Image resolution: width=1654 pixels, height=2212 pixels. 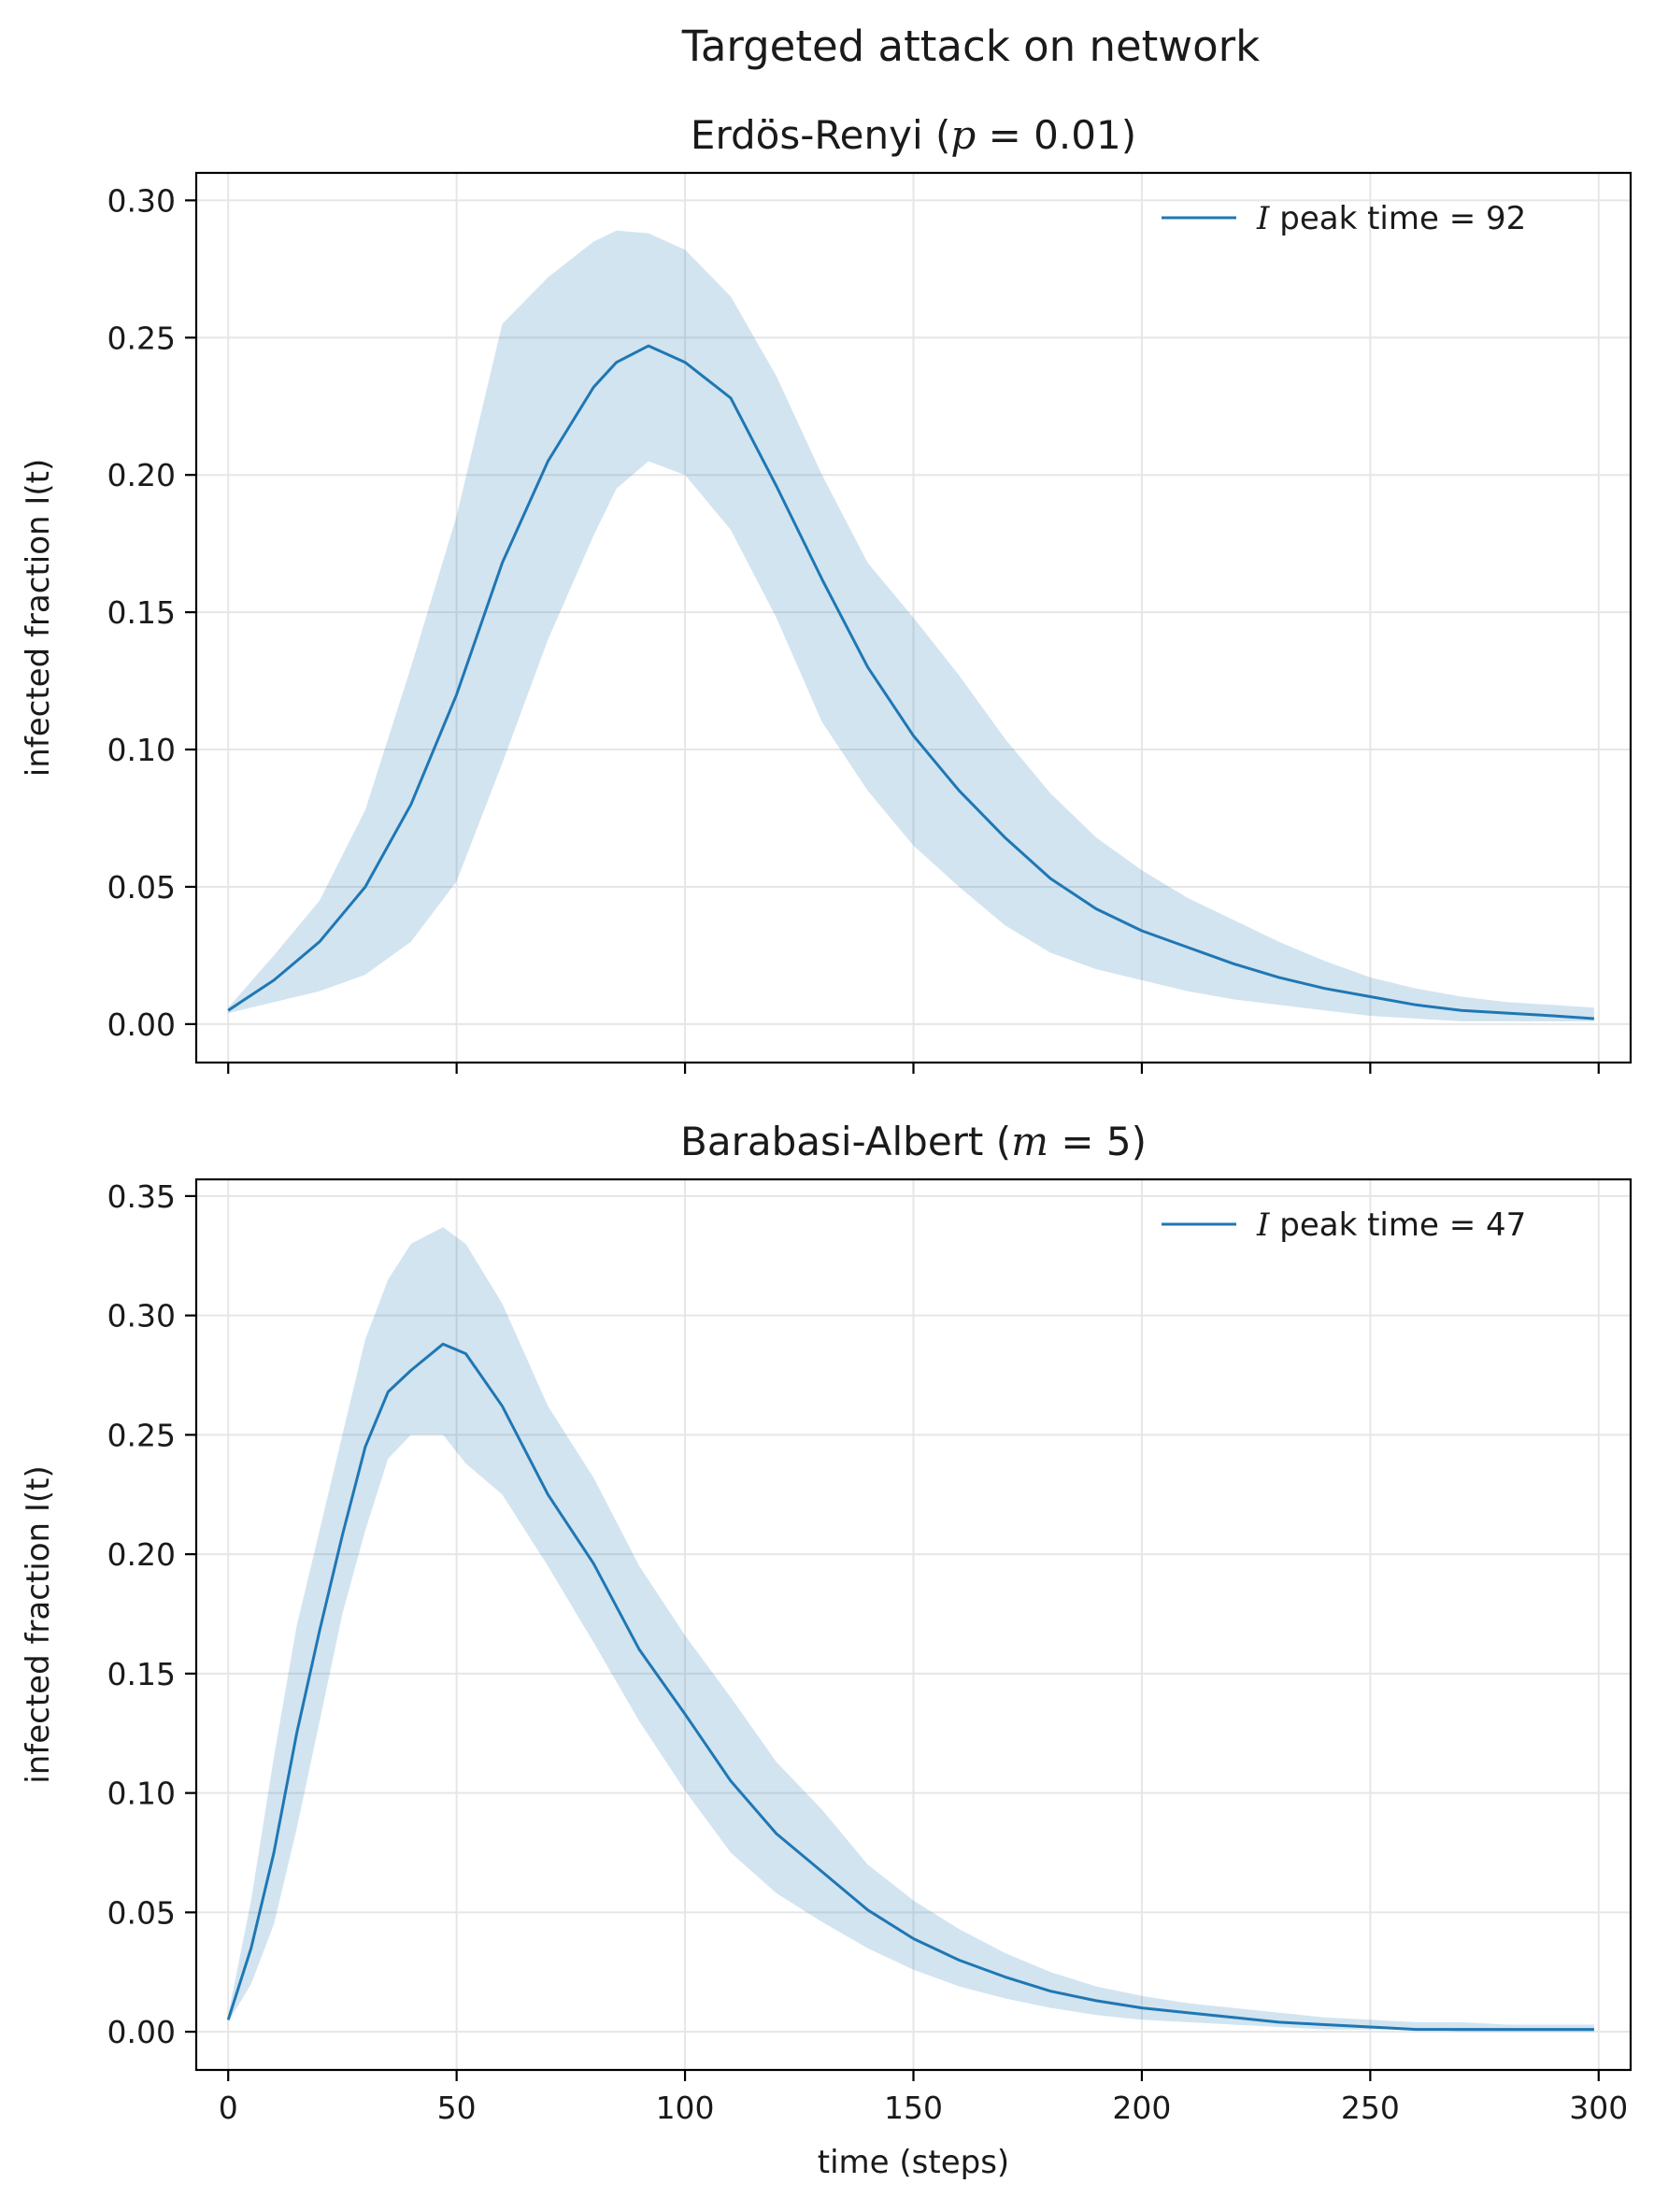 I want to click on panel-title-variable: m, so click(x=1029, y=1141).